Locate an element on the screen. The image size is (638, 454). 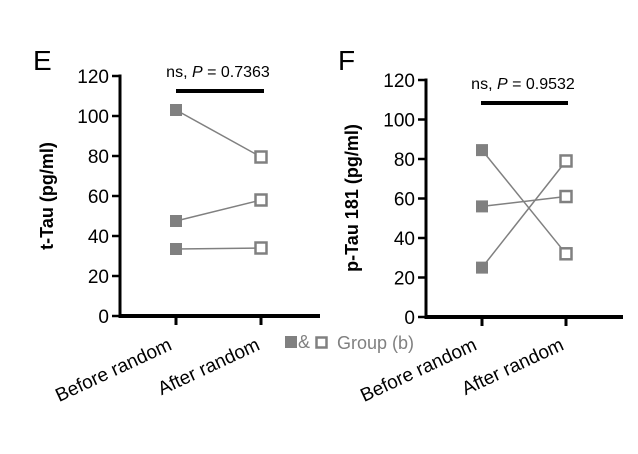
y-tick-label-e: 0 is located at coordinates (103, 317).